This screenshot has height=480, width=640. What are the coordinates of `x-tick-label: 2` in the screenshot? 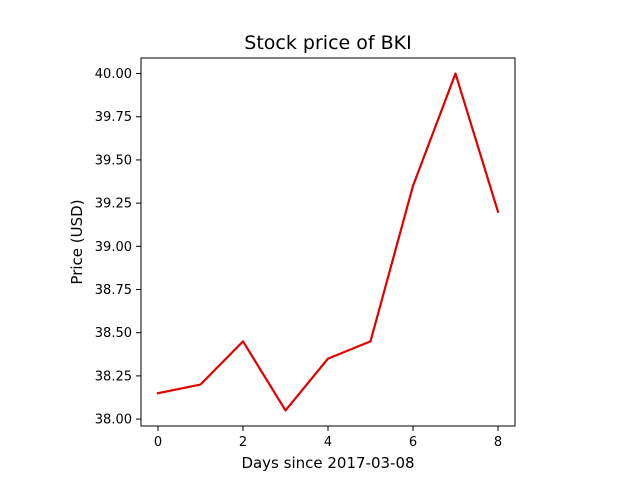 It's located at (243, 442).